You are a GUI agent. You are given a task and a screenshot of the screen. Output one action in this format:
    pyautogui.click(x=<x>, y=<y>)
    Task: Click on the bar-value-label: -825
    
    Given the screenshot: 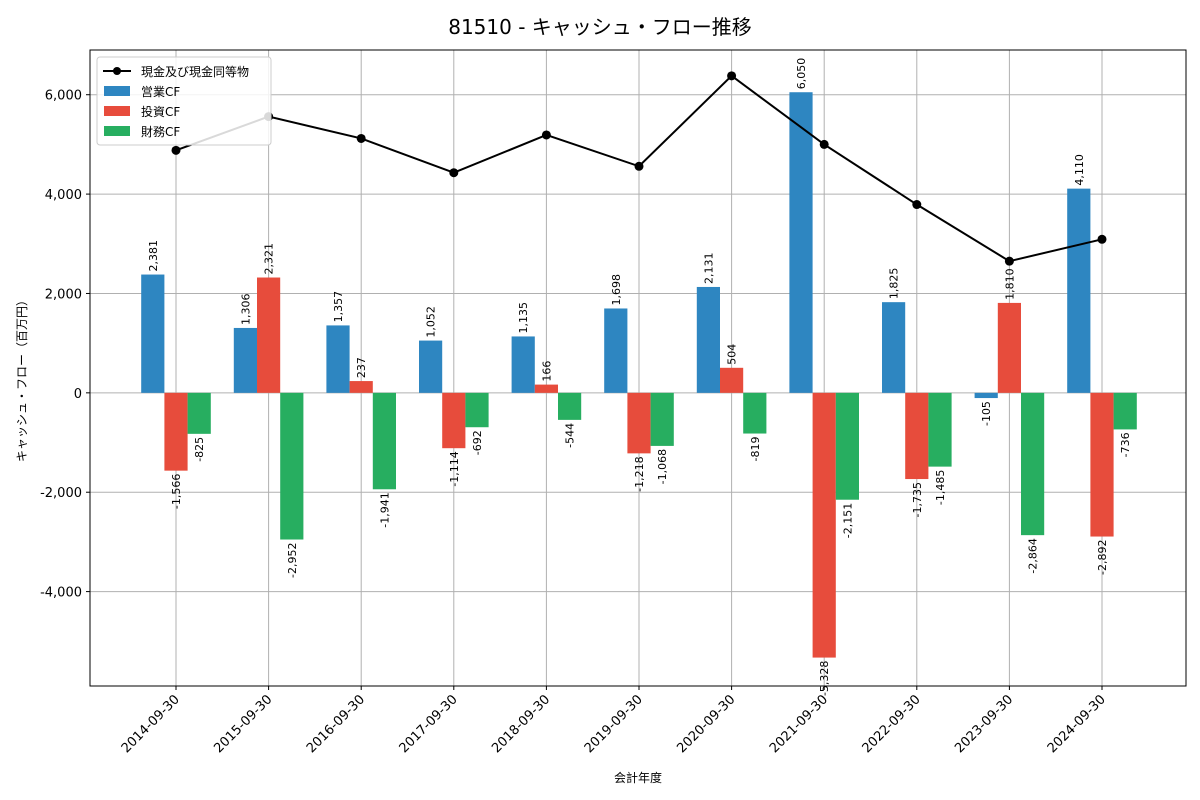 What is the action you would take?
    pyautogui.click(x=199, y=449)
    